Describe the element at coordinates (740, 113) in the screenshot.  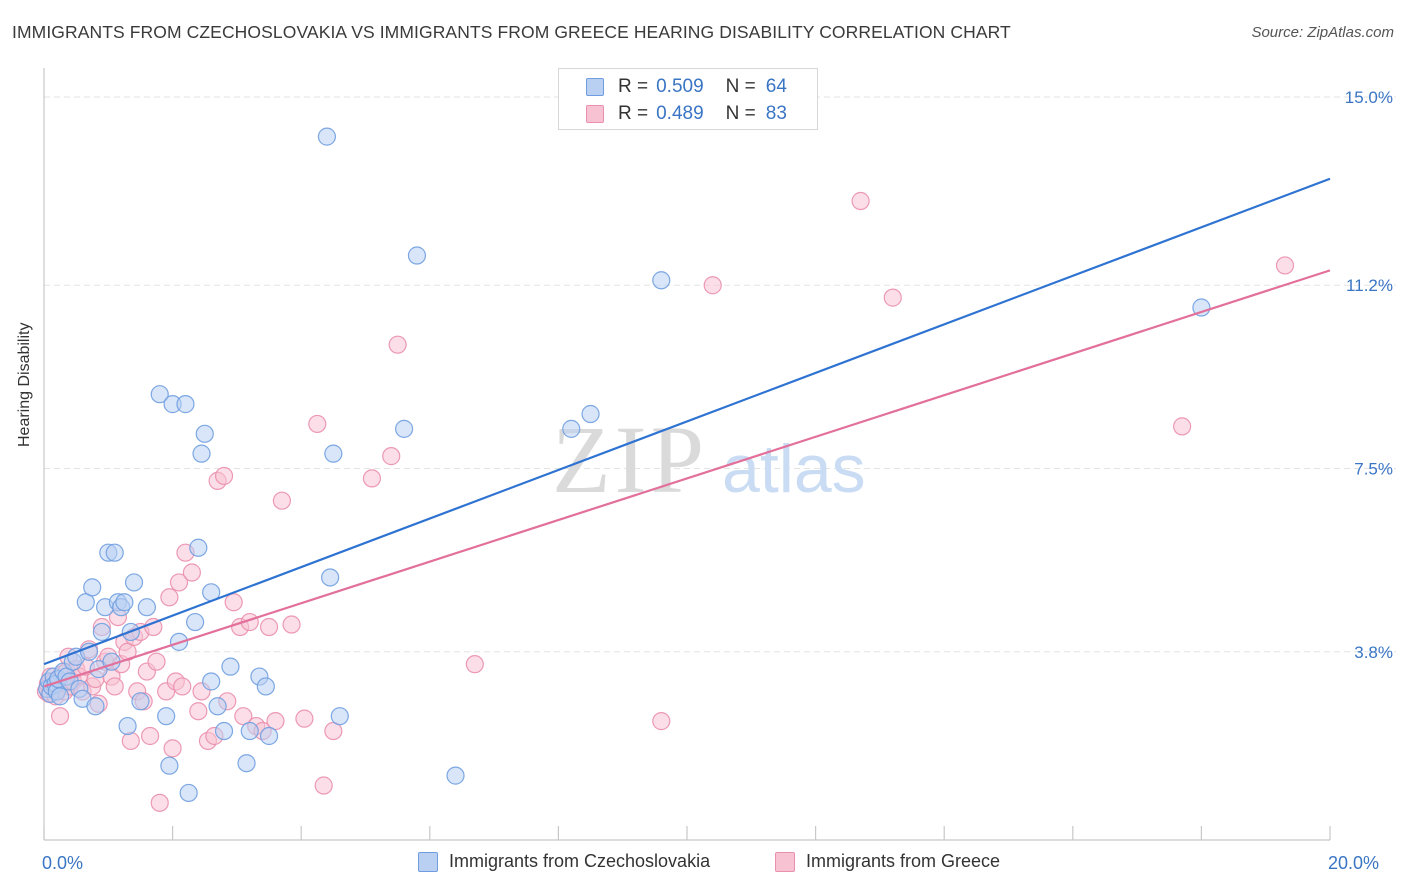
I see `legend-n-label: N =` at that location.